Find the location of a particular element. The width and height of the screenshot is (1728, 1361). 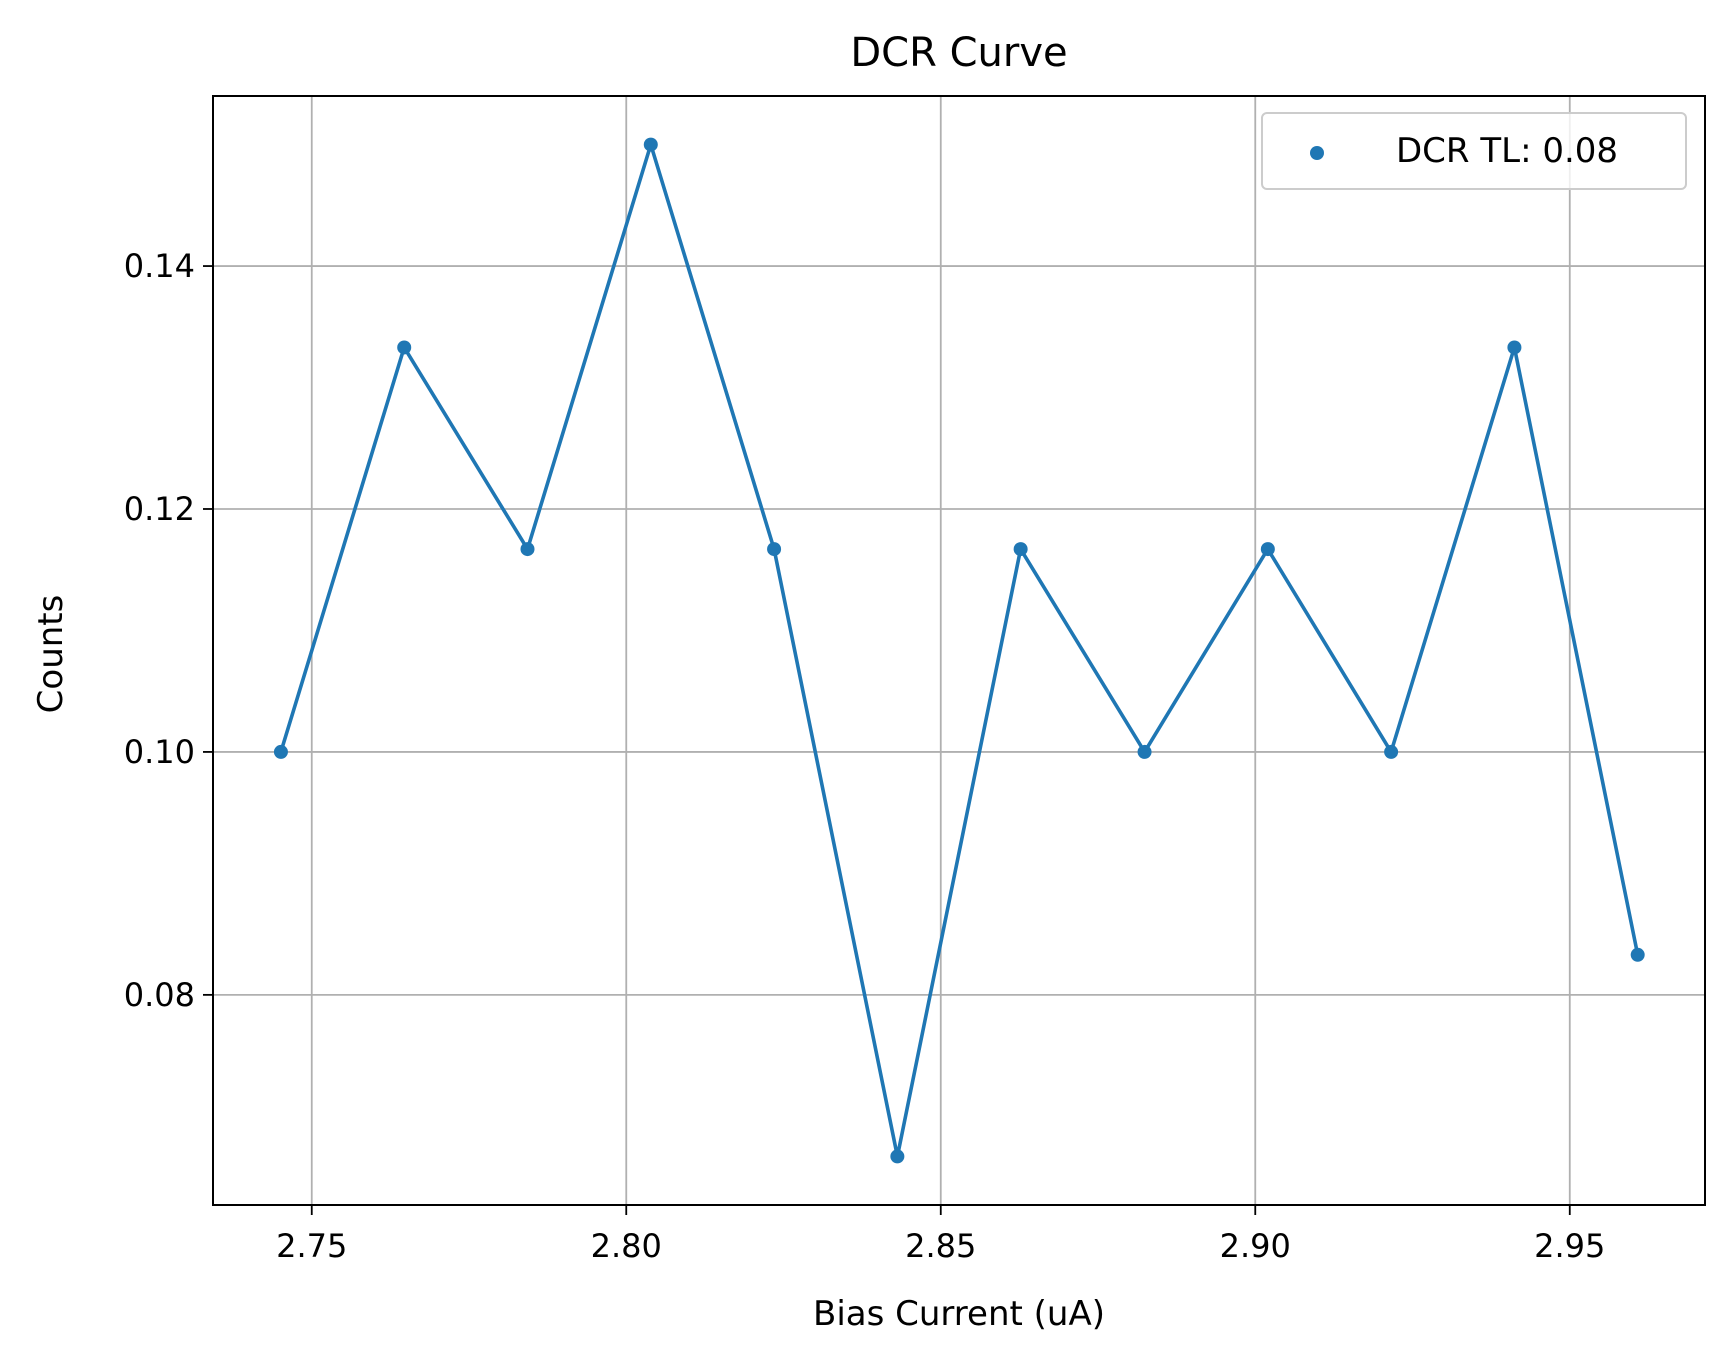

x-axis-label: Bias Current (uA) is located at coordinates (959, 1314).